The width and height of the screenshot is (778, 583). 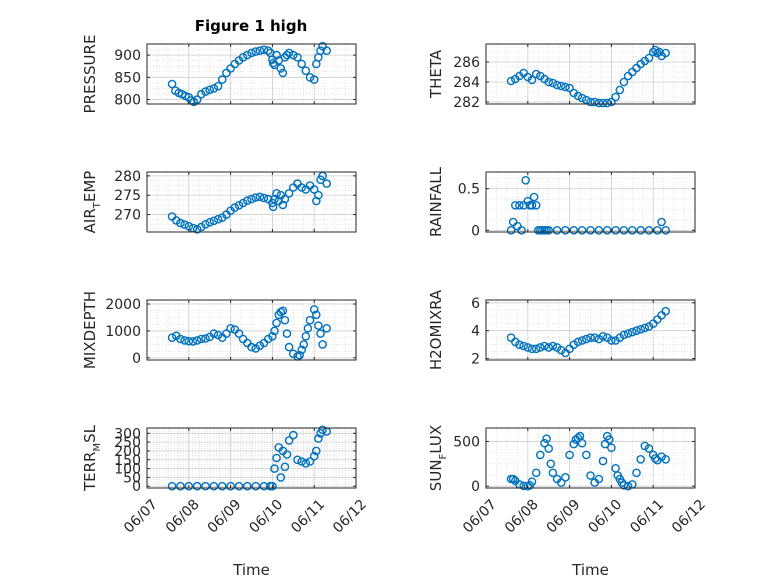 I want to click on series-pressure, so click(x=249, y=74).